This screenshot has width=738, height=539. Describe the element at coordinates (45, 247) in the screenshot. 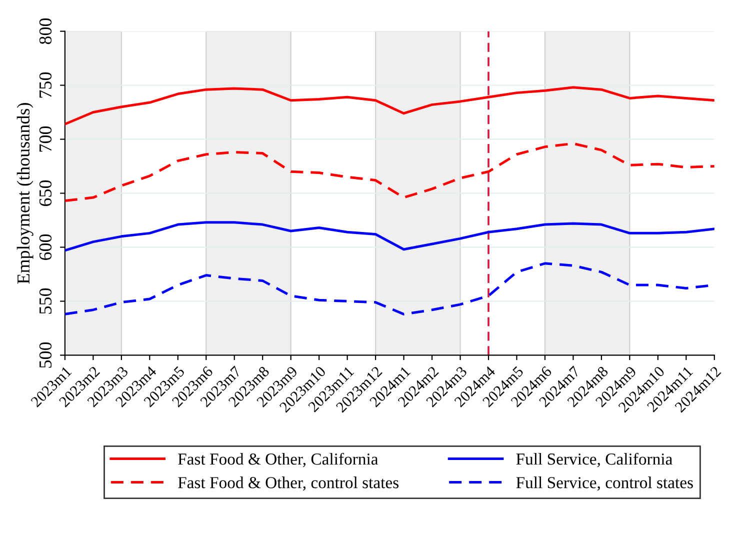

I see `y-tick-label: 600` at that location.